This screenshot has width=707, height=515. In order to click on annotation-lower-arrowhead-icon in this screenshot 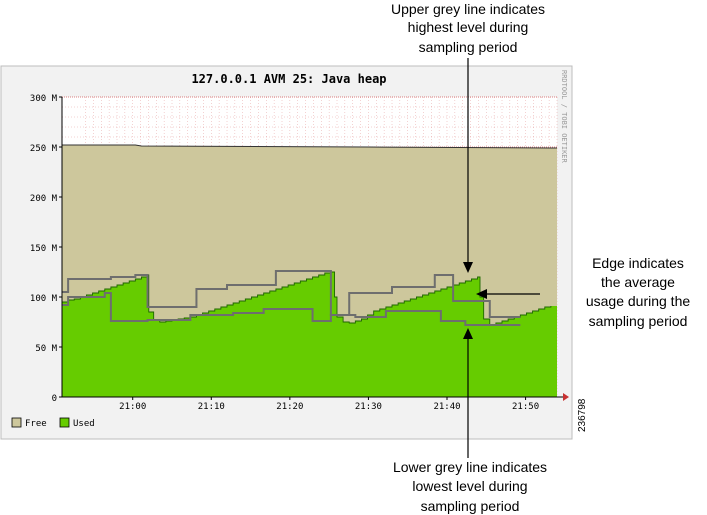, I will do `click(468, 333)`.